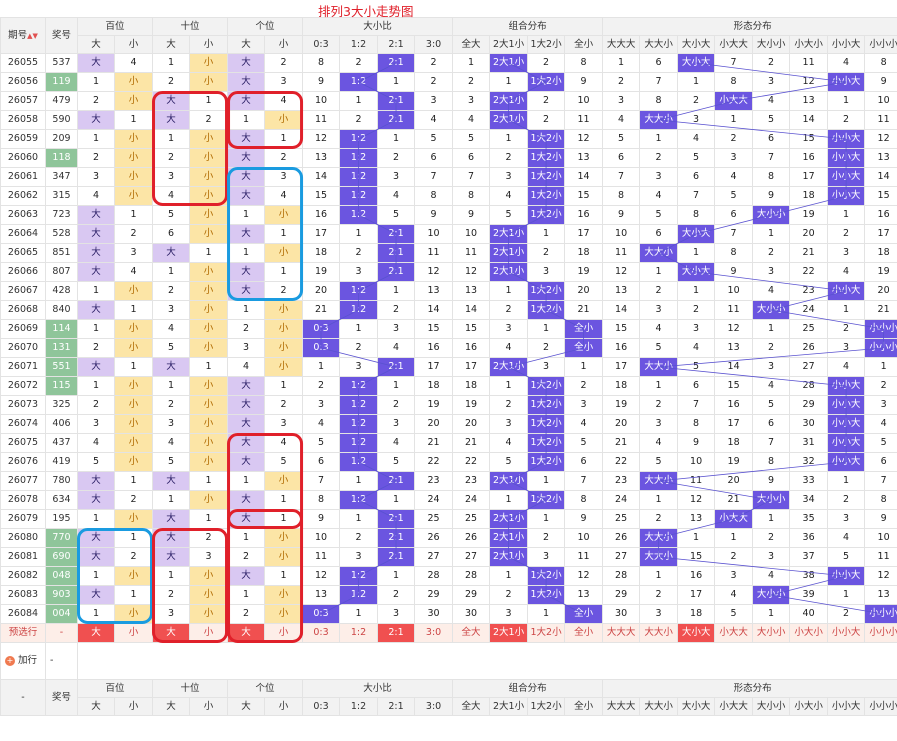 The height and width of the screenshot is (741, 897). What do you see at coordinates (321, 44) in the screenshot?
I see `ratio-header: 0:3` at bounding box center [321, 44].